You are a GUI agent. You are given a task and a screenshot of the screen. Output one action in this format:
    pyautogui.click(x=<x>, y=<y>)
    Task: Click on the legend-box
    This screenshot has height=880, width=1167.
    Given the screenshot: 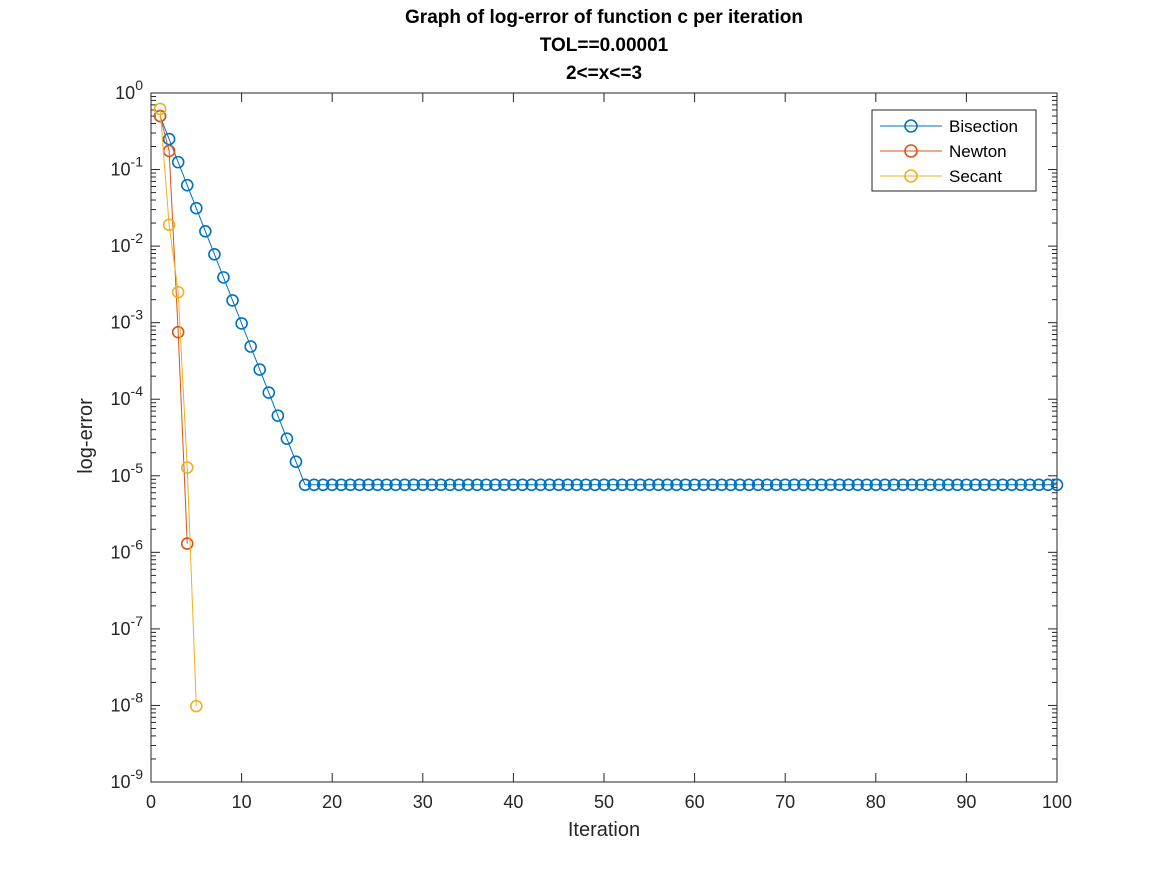 What is the action you would take?
    pyautogui.click(x=954, y=150)
    